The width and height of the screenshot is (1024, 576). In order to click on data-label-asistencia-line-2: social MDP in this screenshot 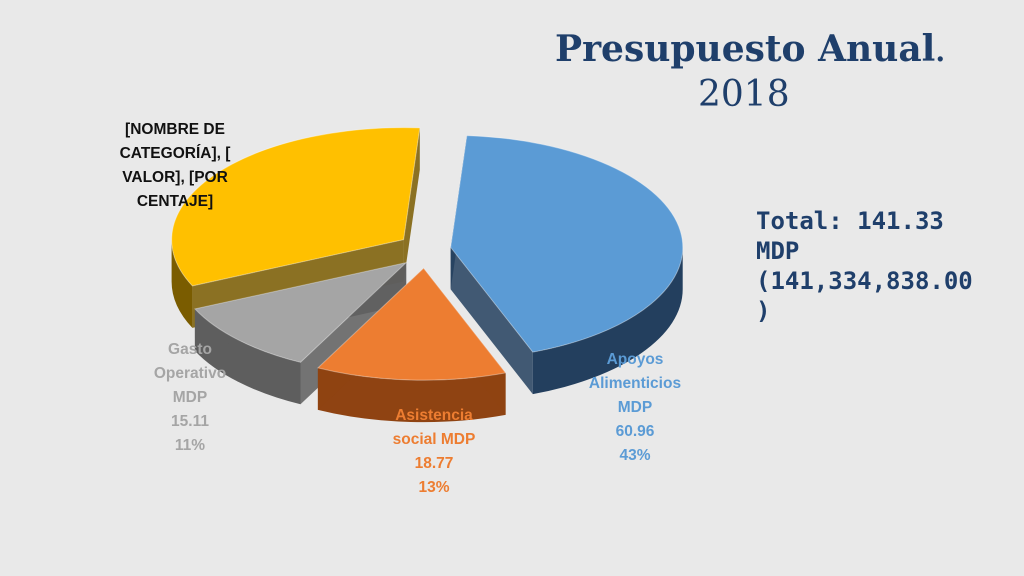, I will do `click(434, 439)`.